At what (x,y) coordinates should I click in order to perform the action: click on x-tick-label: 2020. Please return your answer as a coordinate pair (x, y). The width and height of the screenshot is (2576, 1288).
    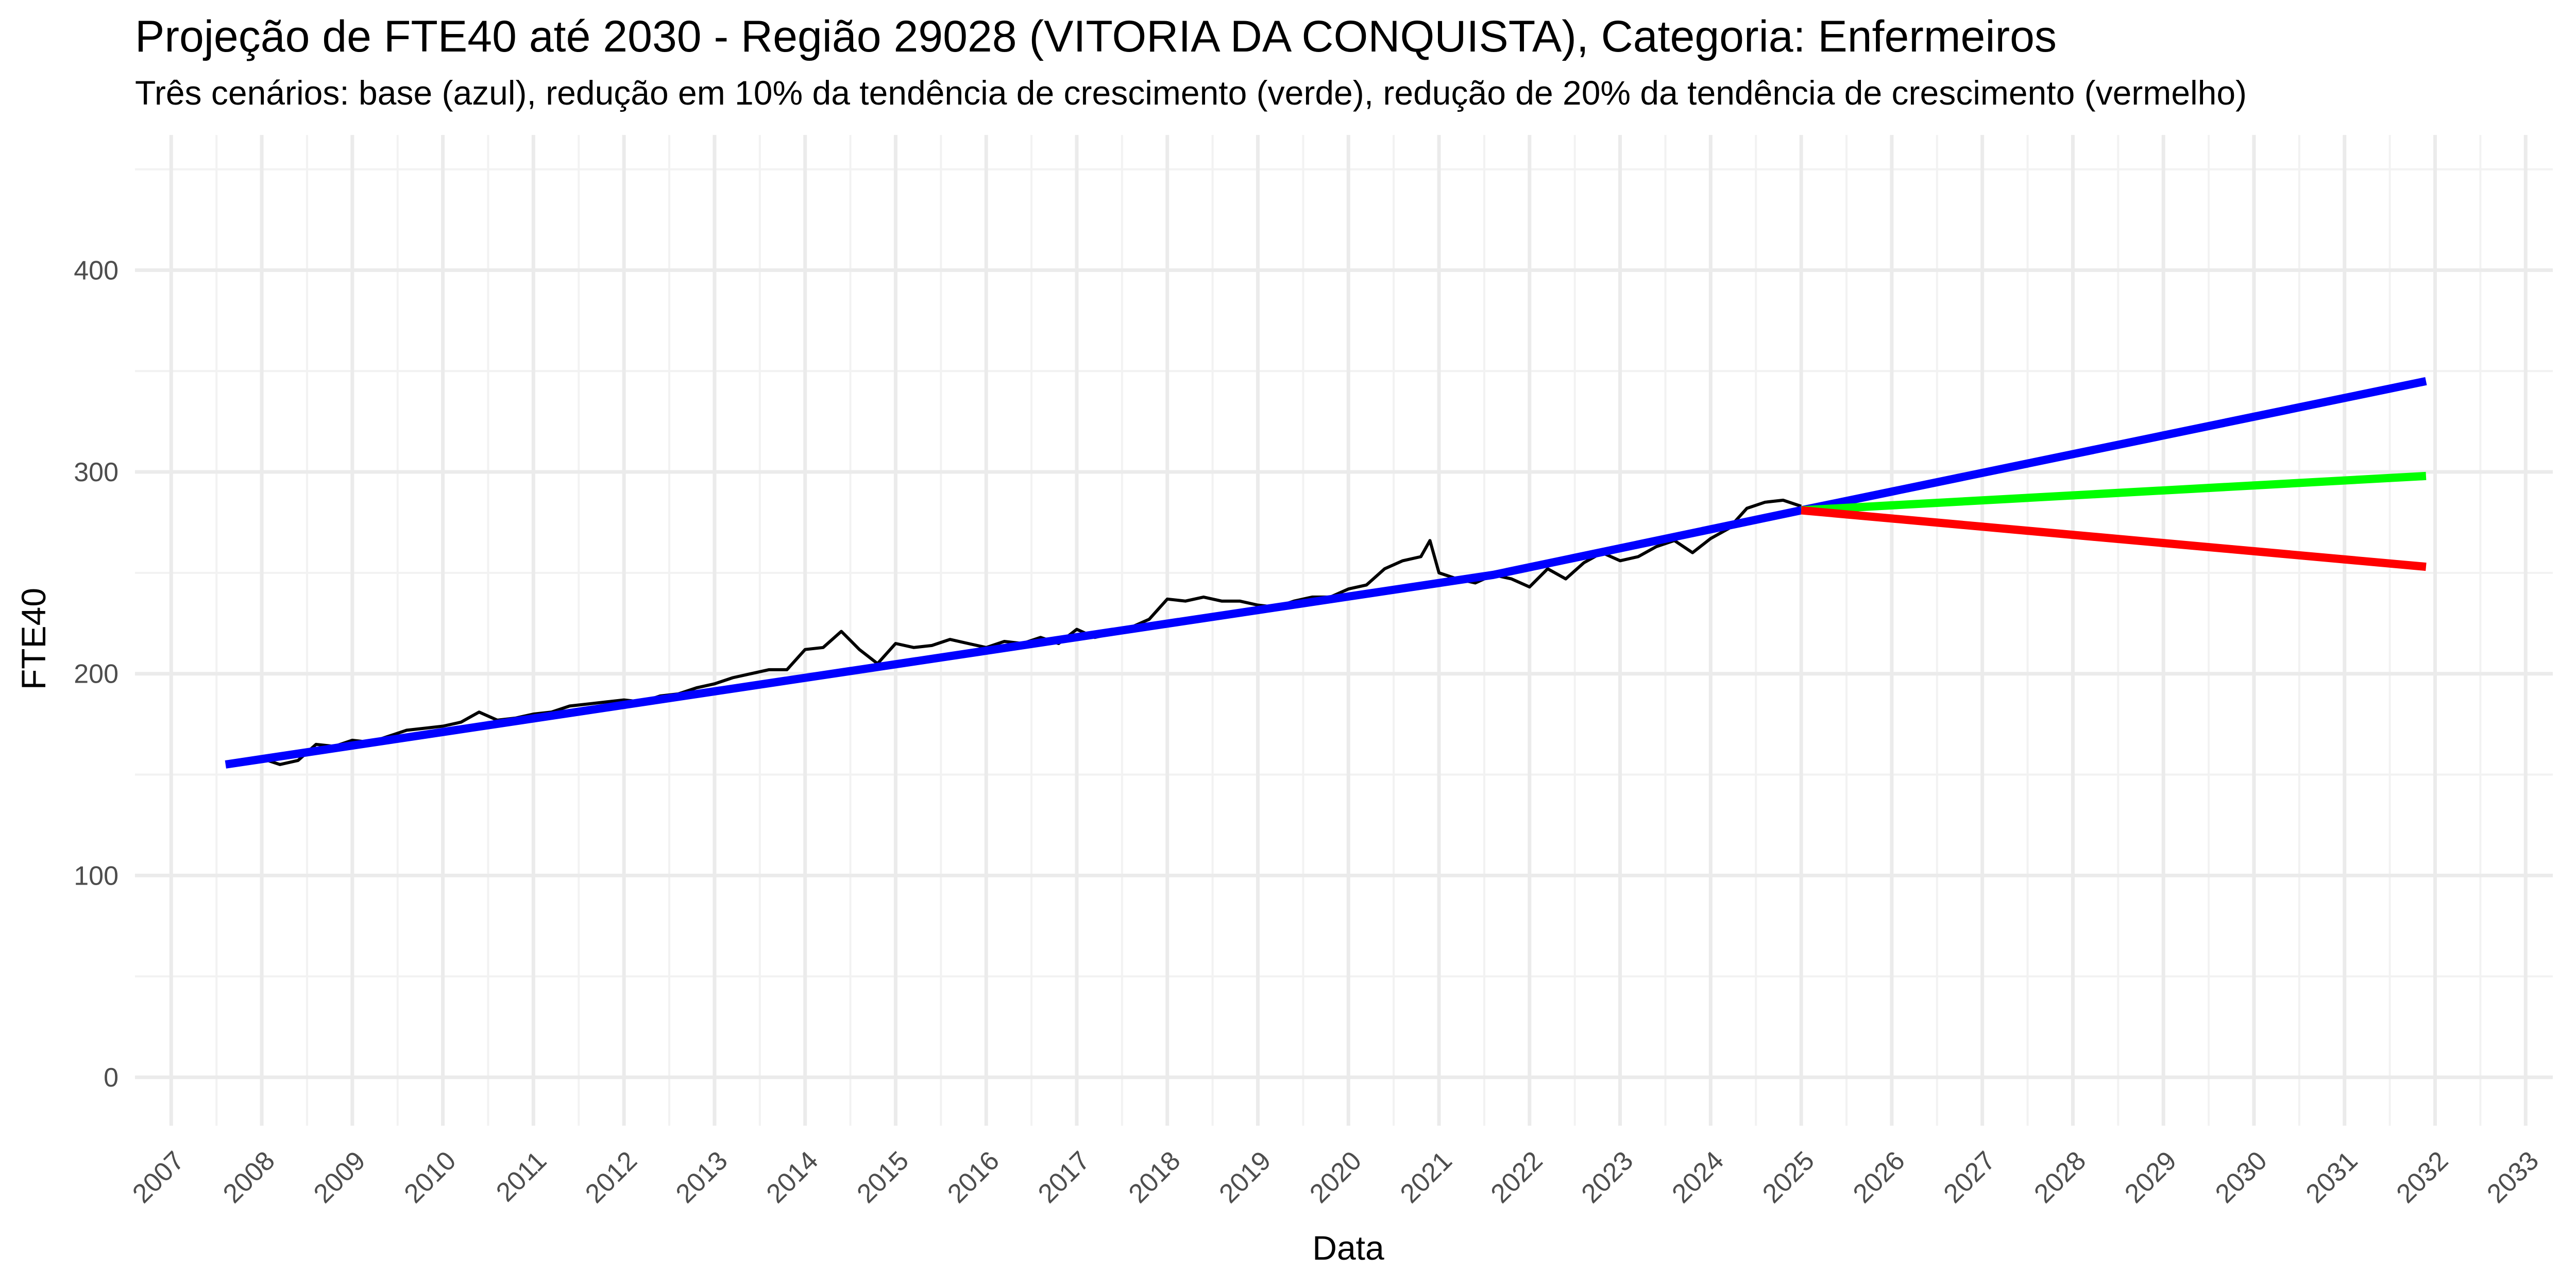
    Looking at the image, I should click on (1335, 1177).